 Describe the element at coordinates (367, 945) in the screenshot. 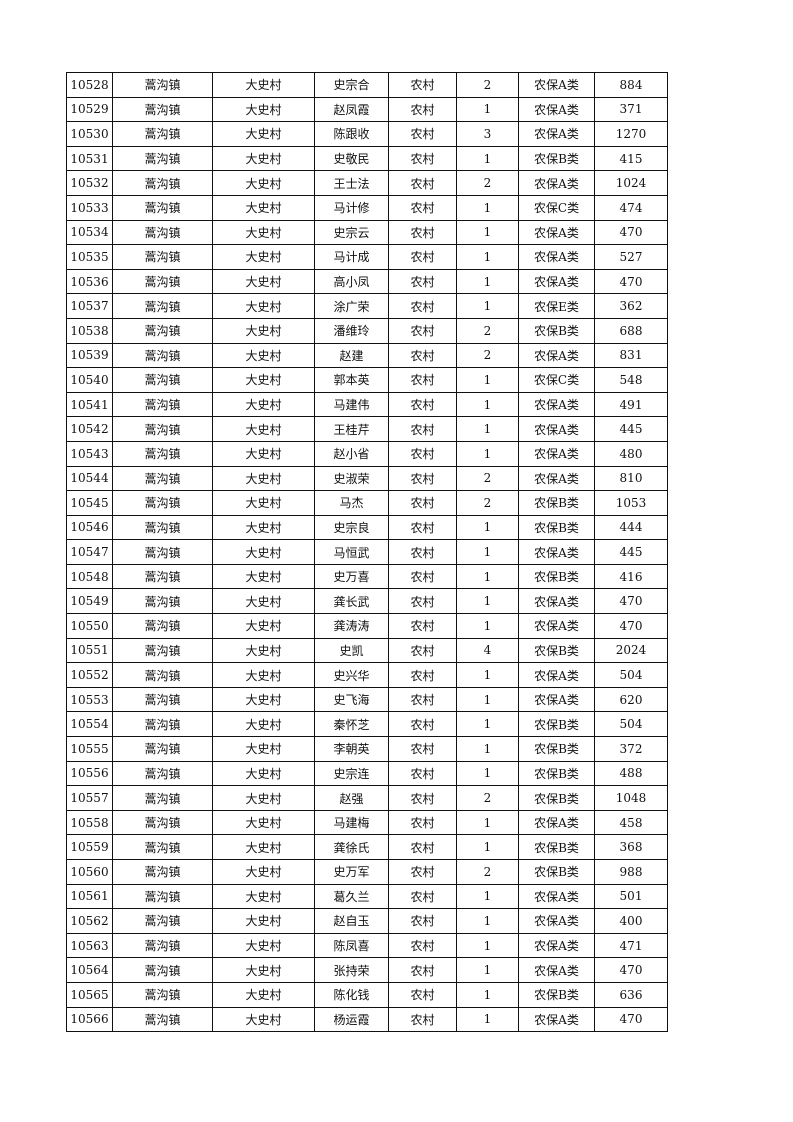

I see `table-row: 10563 蒿沟镇 大史村 陈凤喜 农村 1 农保A类 471` at that location.